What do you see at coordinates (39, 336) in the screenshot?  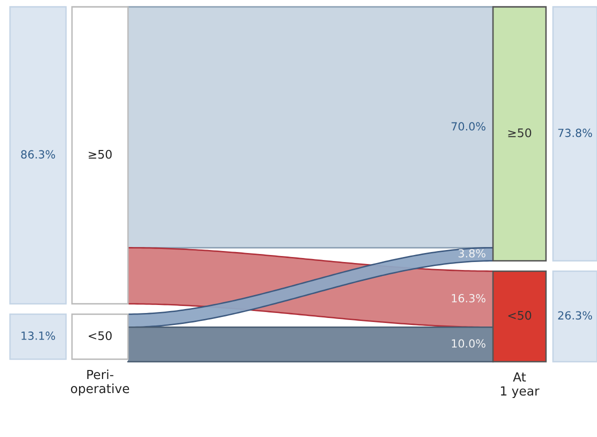 I see `data-label: 13.1%` at bounding box center [39, 336].